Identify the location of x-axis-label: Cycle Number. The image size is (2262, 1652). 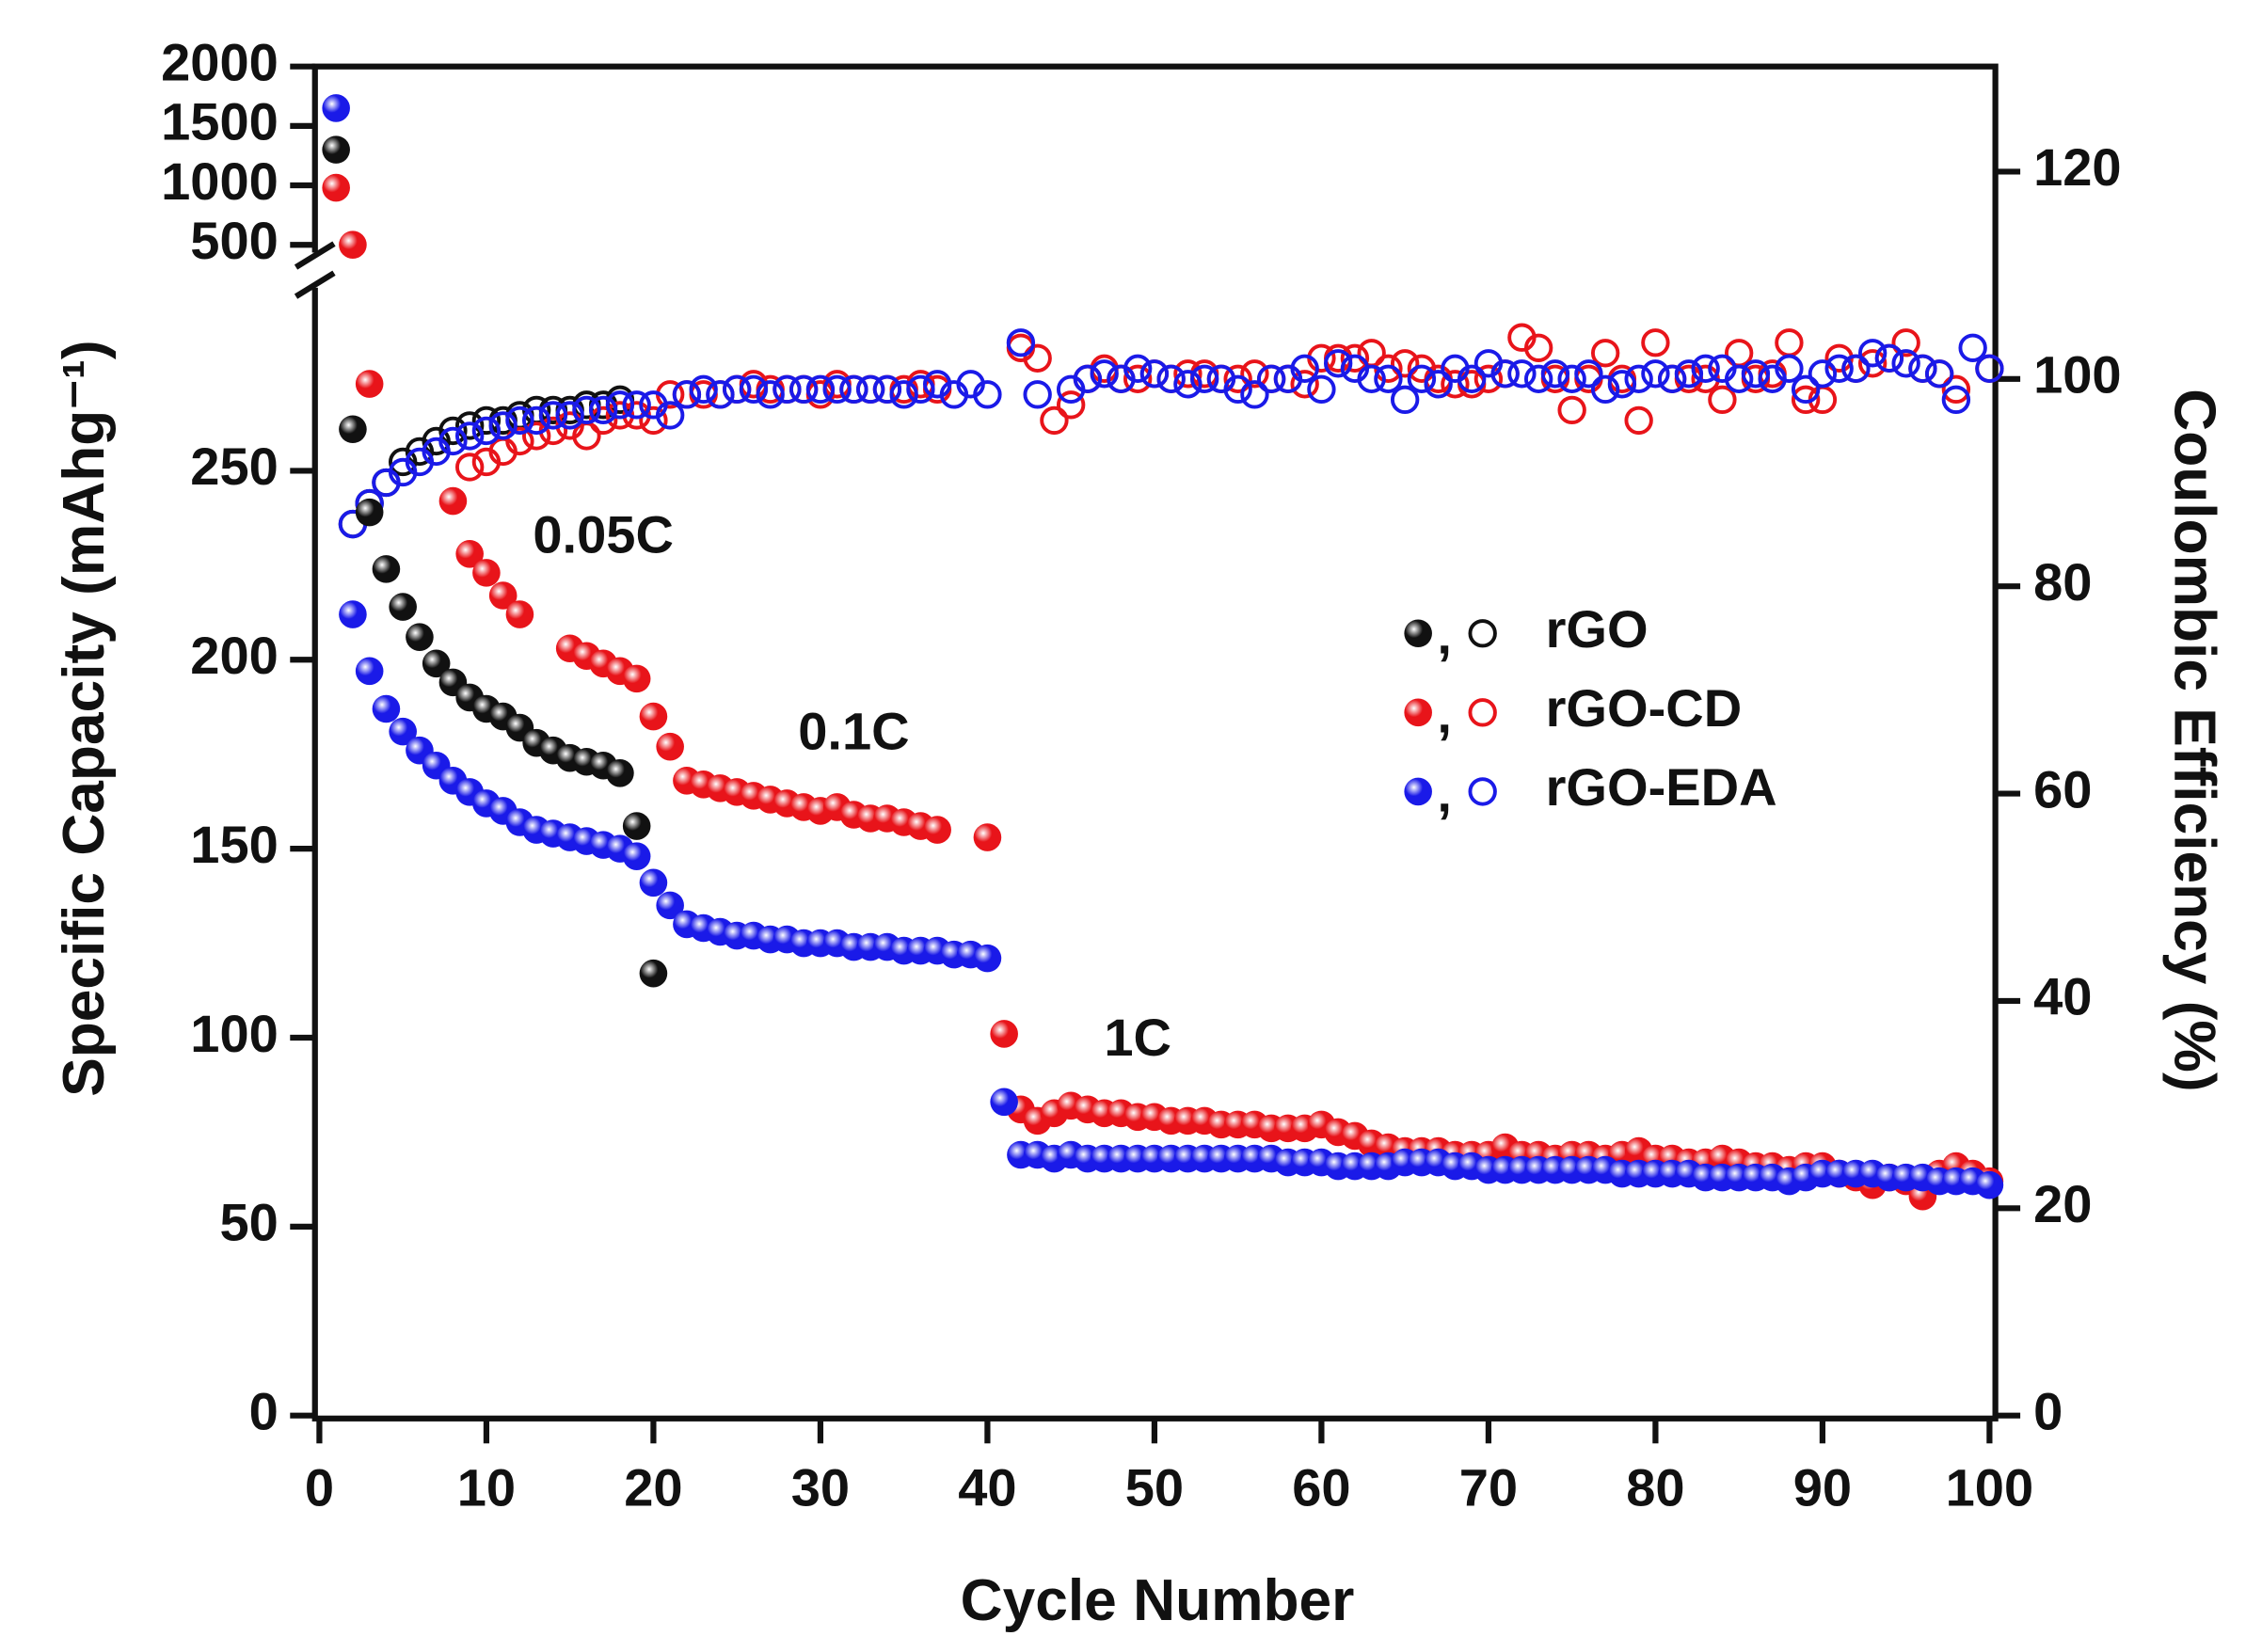
(1158, 1600).